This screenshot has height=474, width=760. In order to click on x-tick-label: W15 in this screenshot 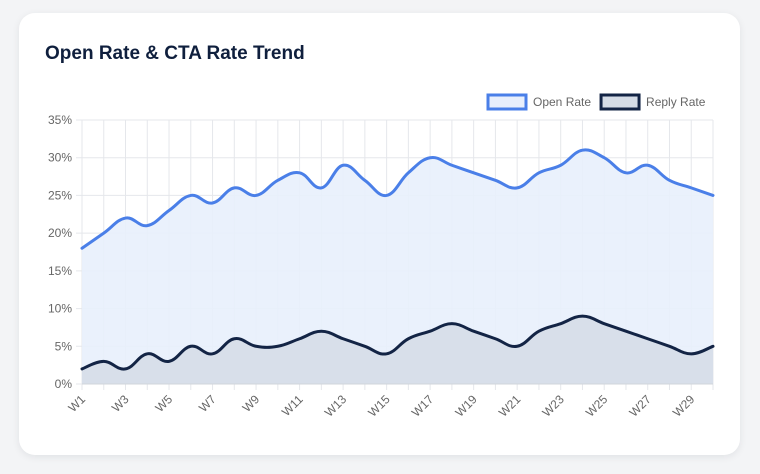, I will do `click(379, 406)`.